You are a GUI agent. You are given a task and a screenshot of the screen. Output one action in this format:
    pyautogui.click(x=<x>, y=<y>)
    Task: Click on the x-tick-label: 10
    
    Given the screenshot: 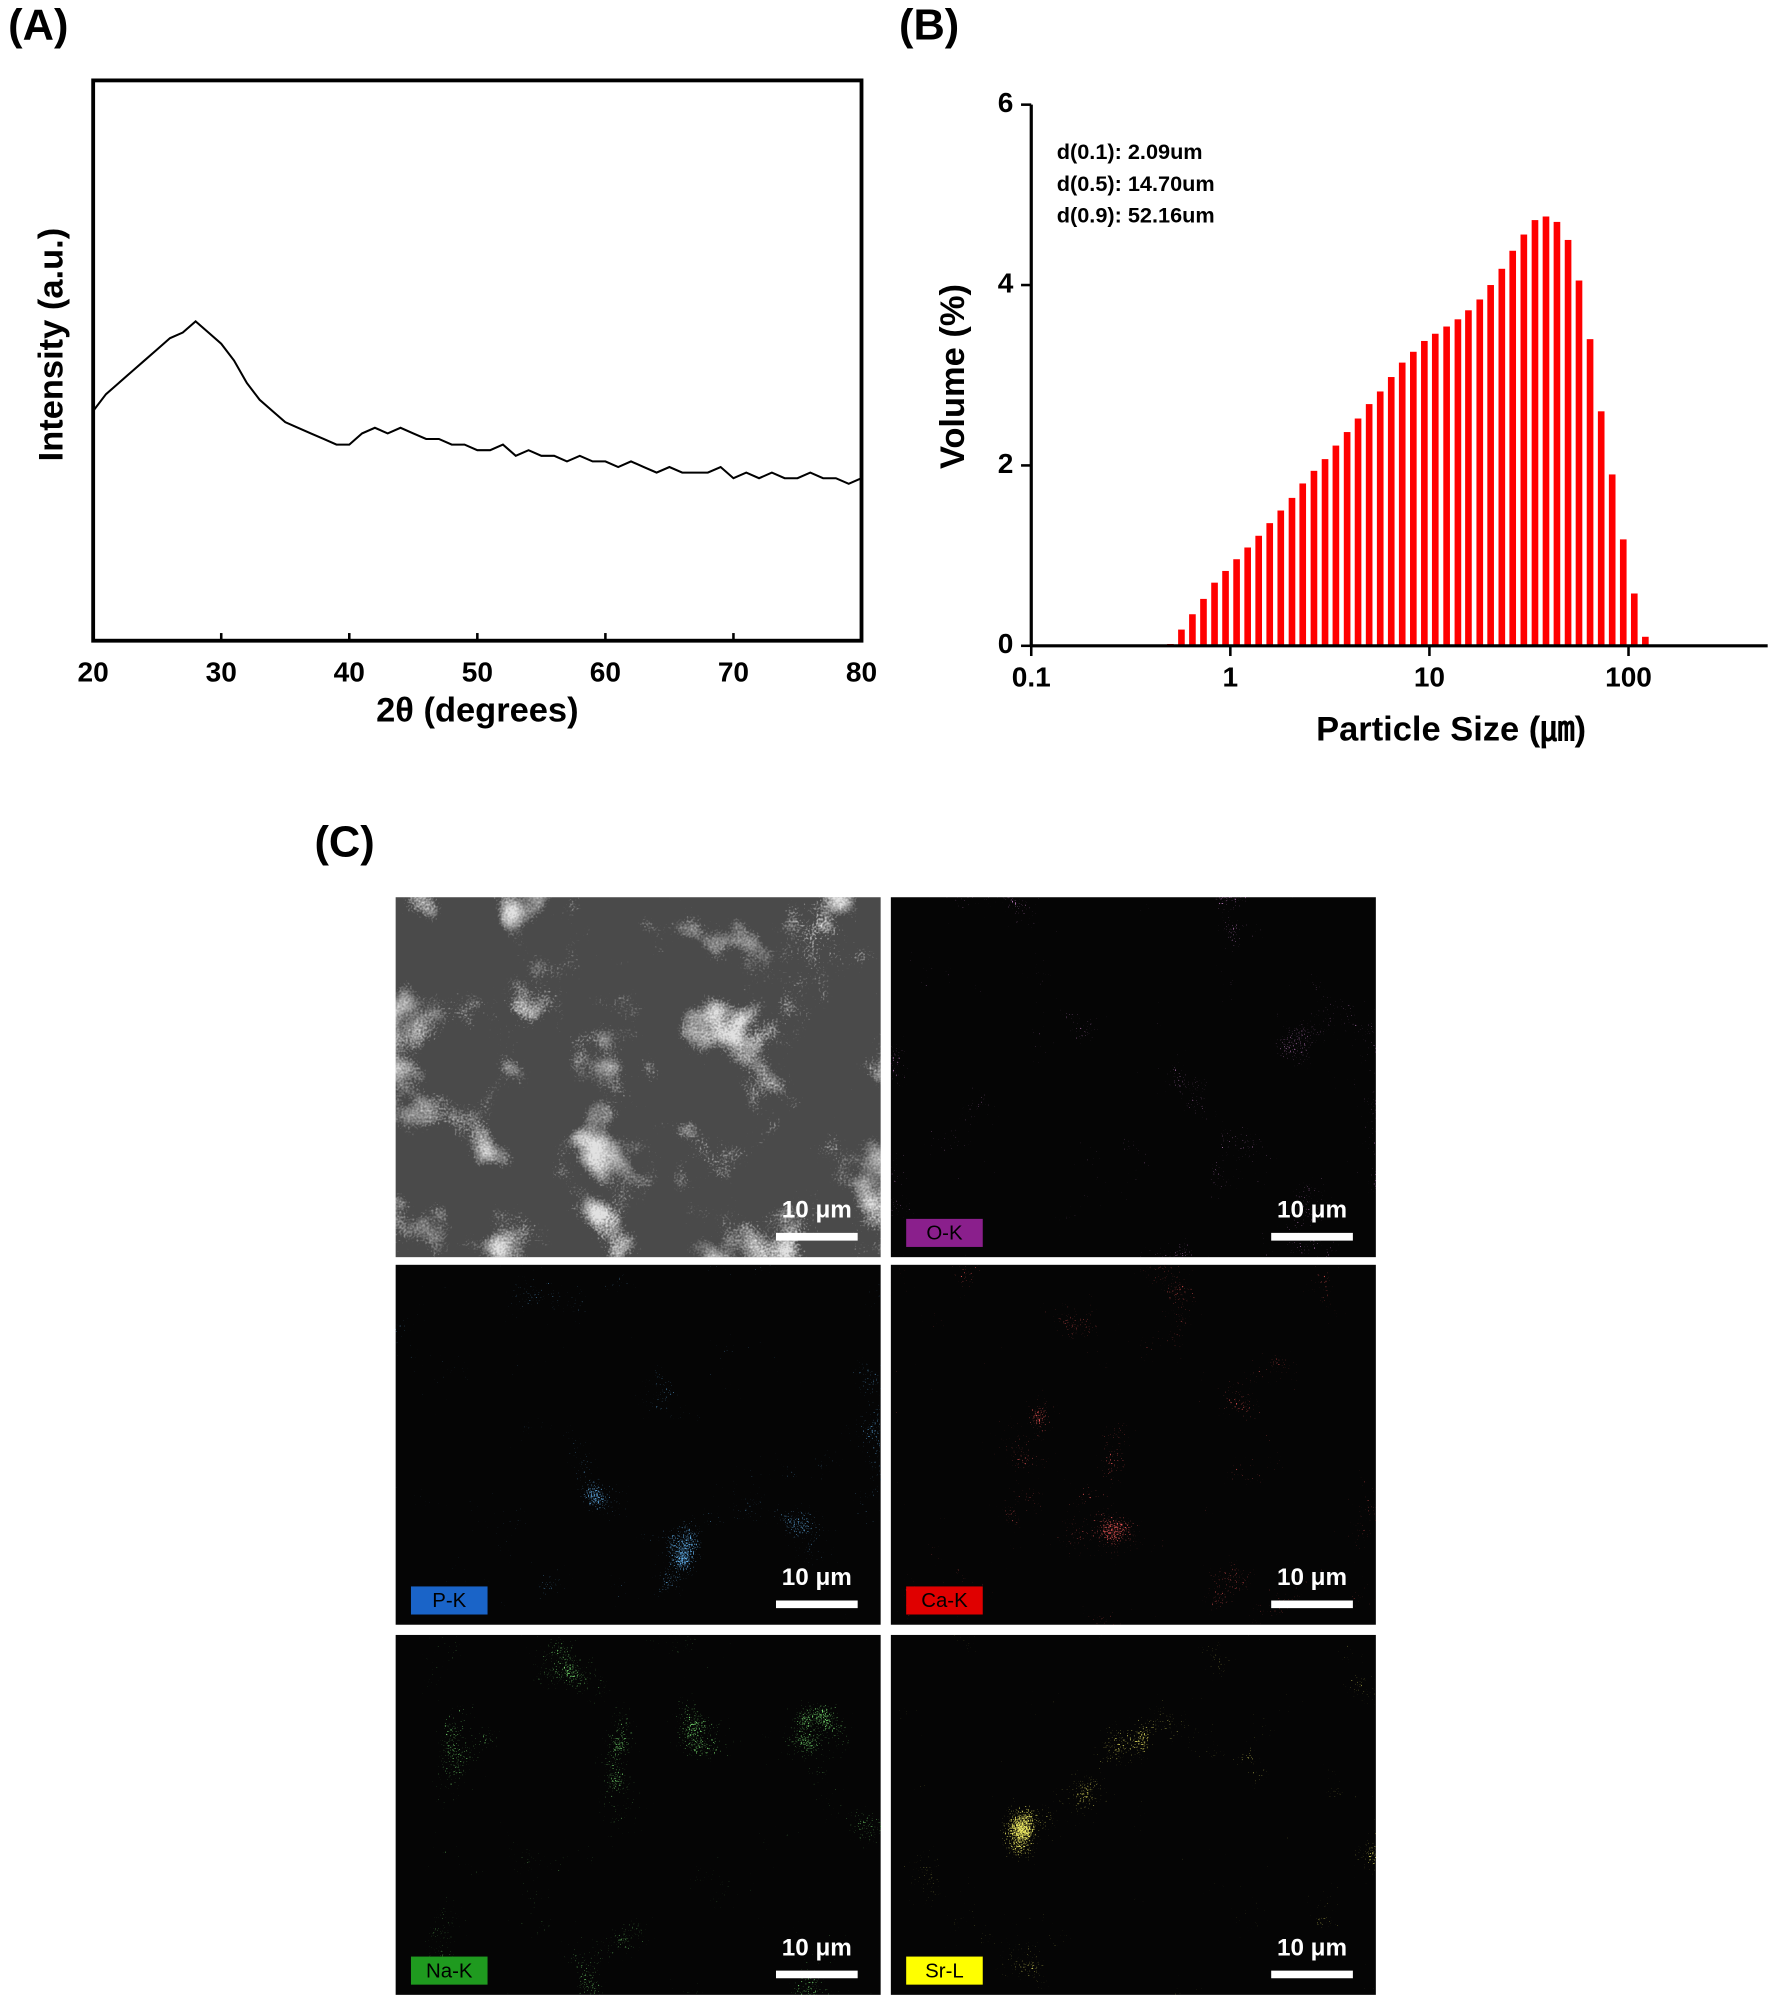 What is the action you would take?
    pyautogui.click(x=1429, y=676)
    